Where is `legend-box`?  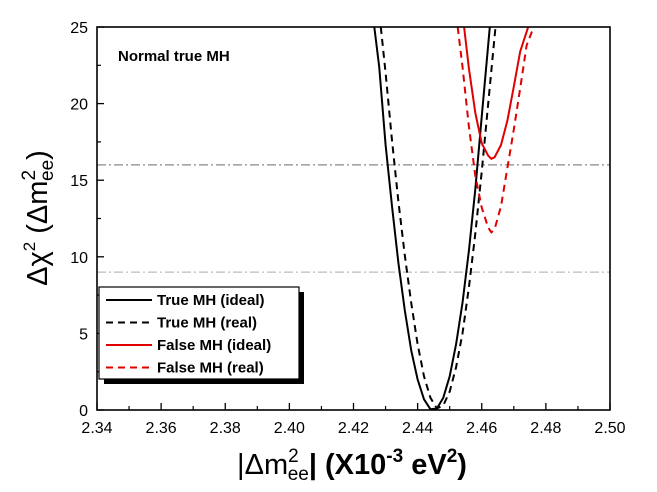
legend-box is located at coordinates (199, 333).